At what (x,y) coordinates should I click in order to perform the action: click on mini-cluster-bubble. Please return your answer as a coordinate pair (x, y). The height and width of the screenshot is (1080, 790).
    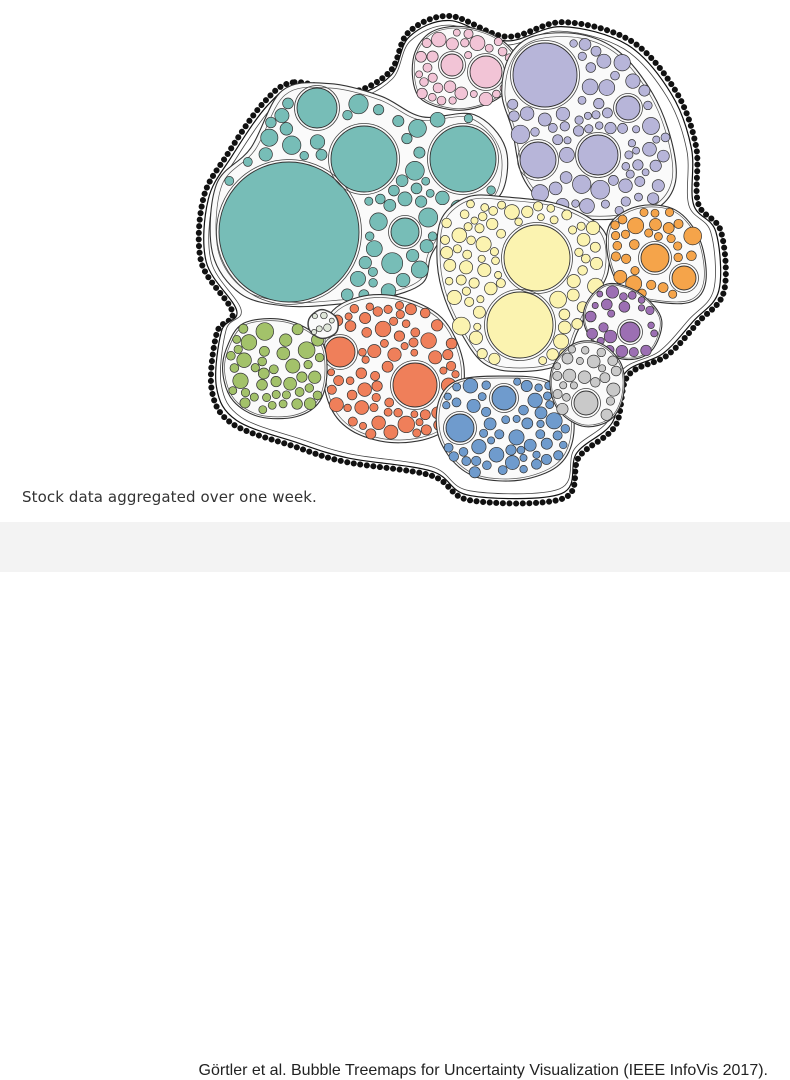
    Looking at the image, I should click on (314, 332).